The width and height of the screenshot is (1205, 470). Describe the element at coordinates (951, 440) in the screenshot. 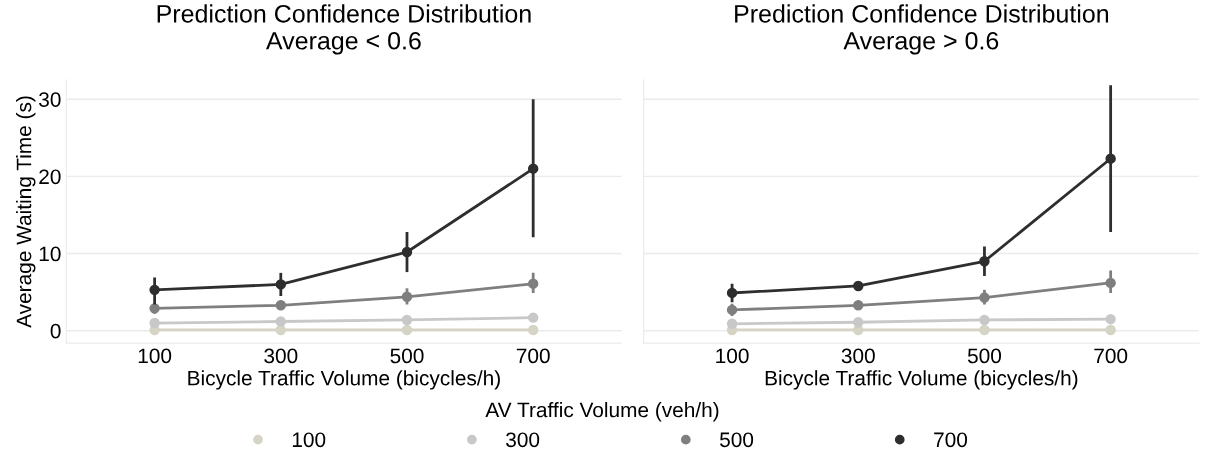

I see `legend-label: 700` at that location.